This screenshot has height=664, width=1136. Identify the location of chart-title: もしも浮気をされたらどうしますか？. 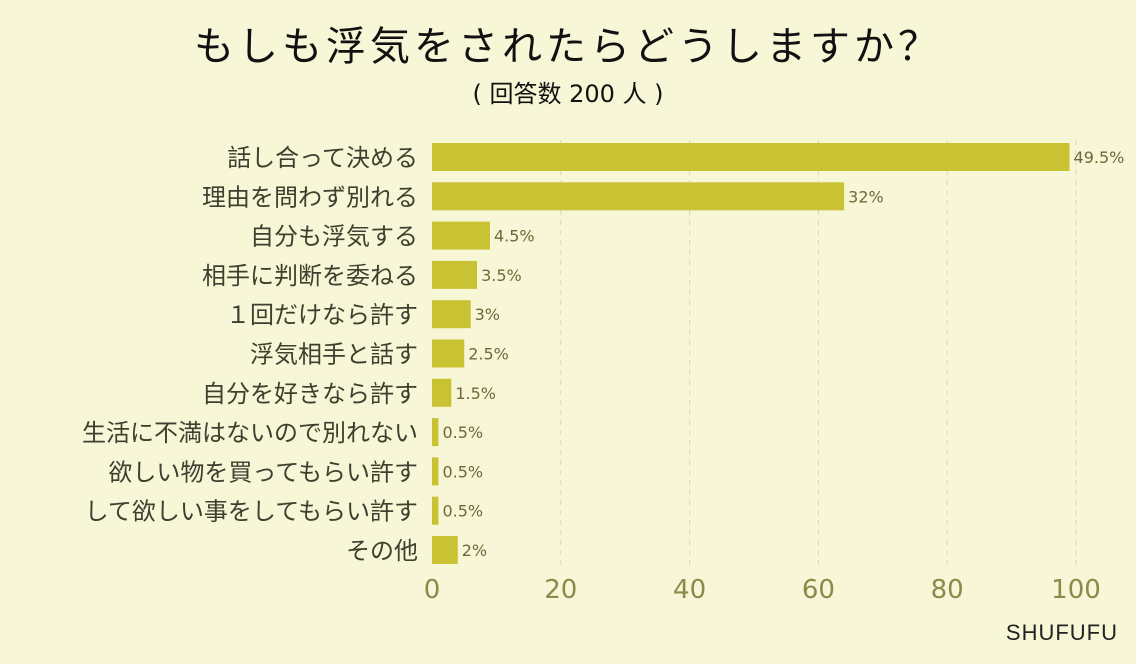
(568, 47).